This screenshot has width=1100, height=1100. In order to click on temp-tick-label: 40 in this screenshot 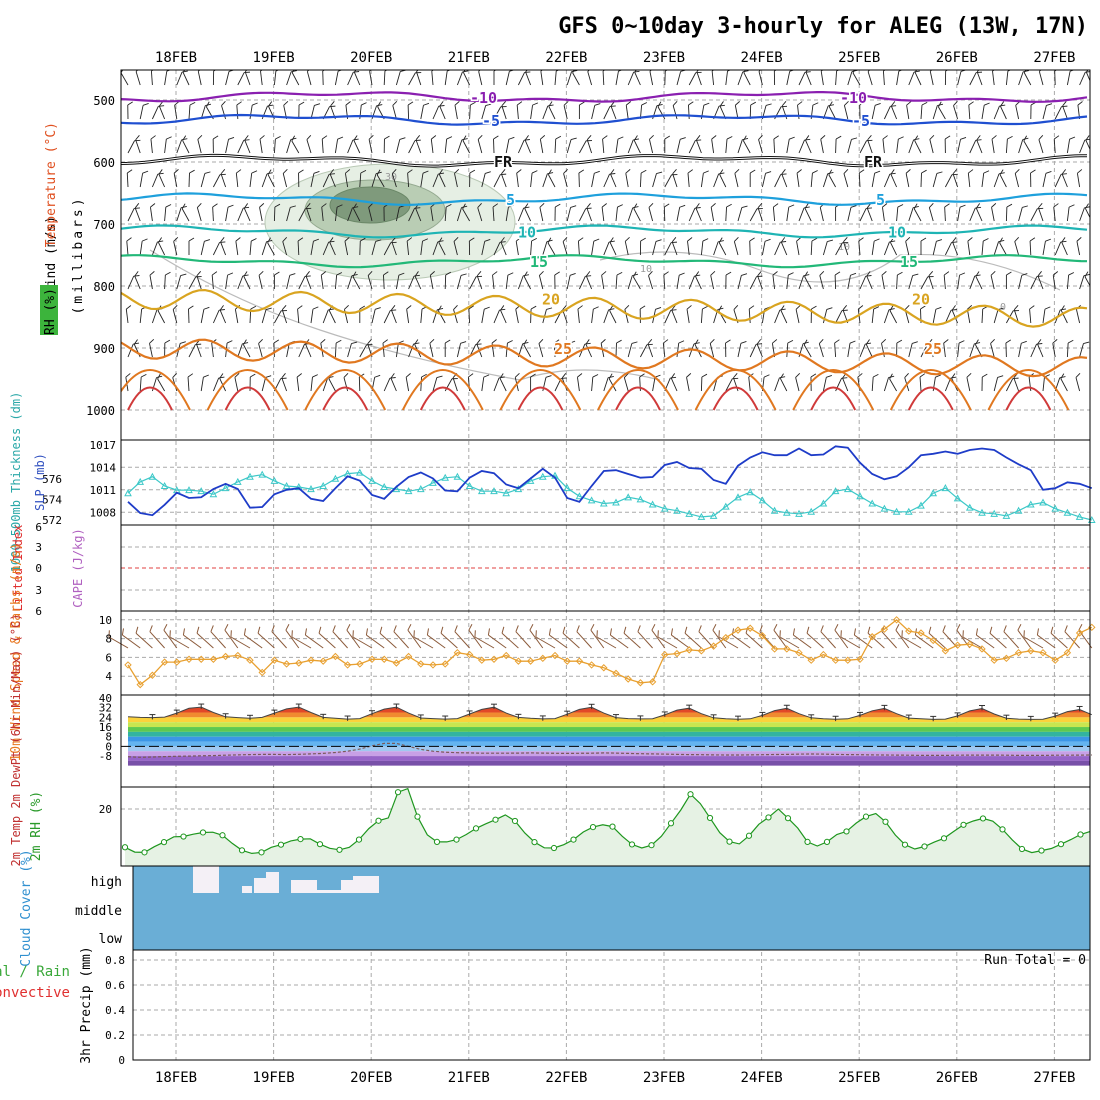, I will do `click(105, 698)`.